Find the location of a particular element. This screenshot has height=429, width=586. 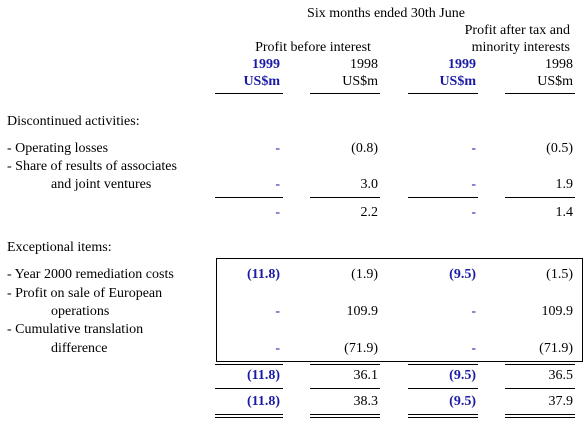

cell: 38.3 is located at coordinates (366, 401).